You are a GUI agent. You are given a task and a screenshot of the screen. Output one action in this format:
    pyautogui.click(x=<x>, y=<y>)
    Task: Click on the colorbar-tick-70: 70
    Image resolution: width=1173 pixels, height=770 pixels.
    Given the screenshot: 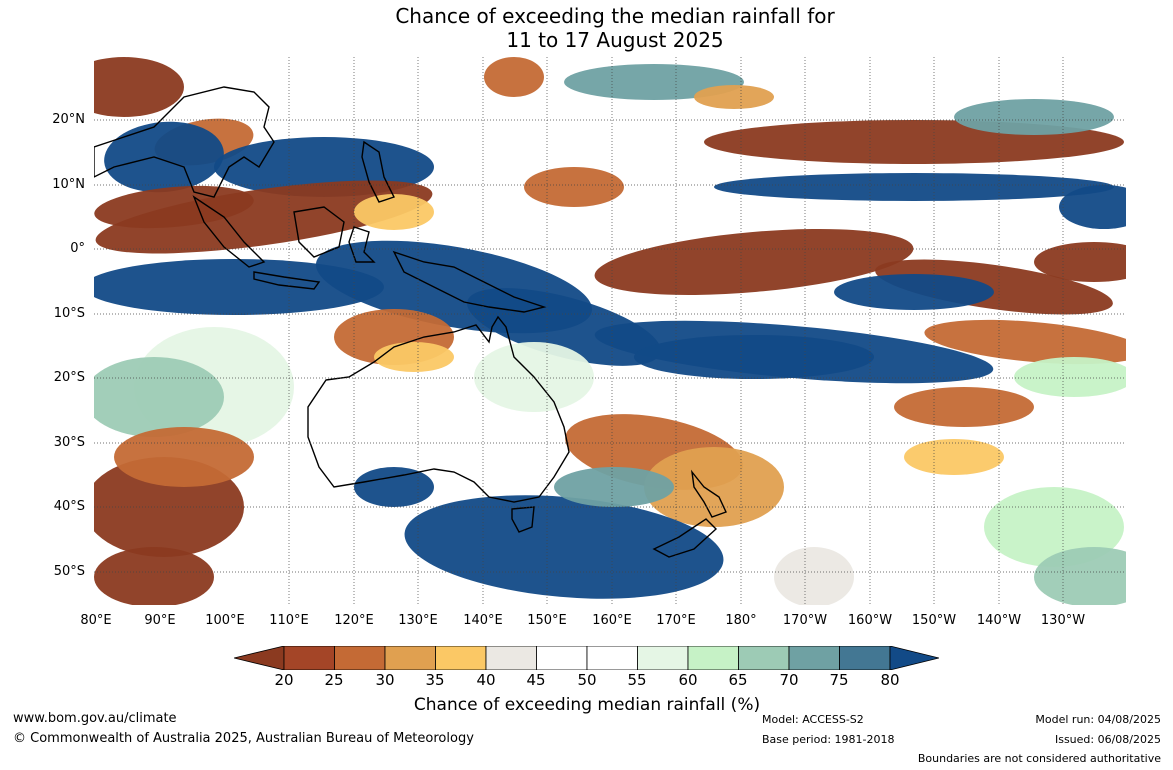 What is the action you would take?
    pyautogui.click(x=789, y=680)
    